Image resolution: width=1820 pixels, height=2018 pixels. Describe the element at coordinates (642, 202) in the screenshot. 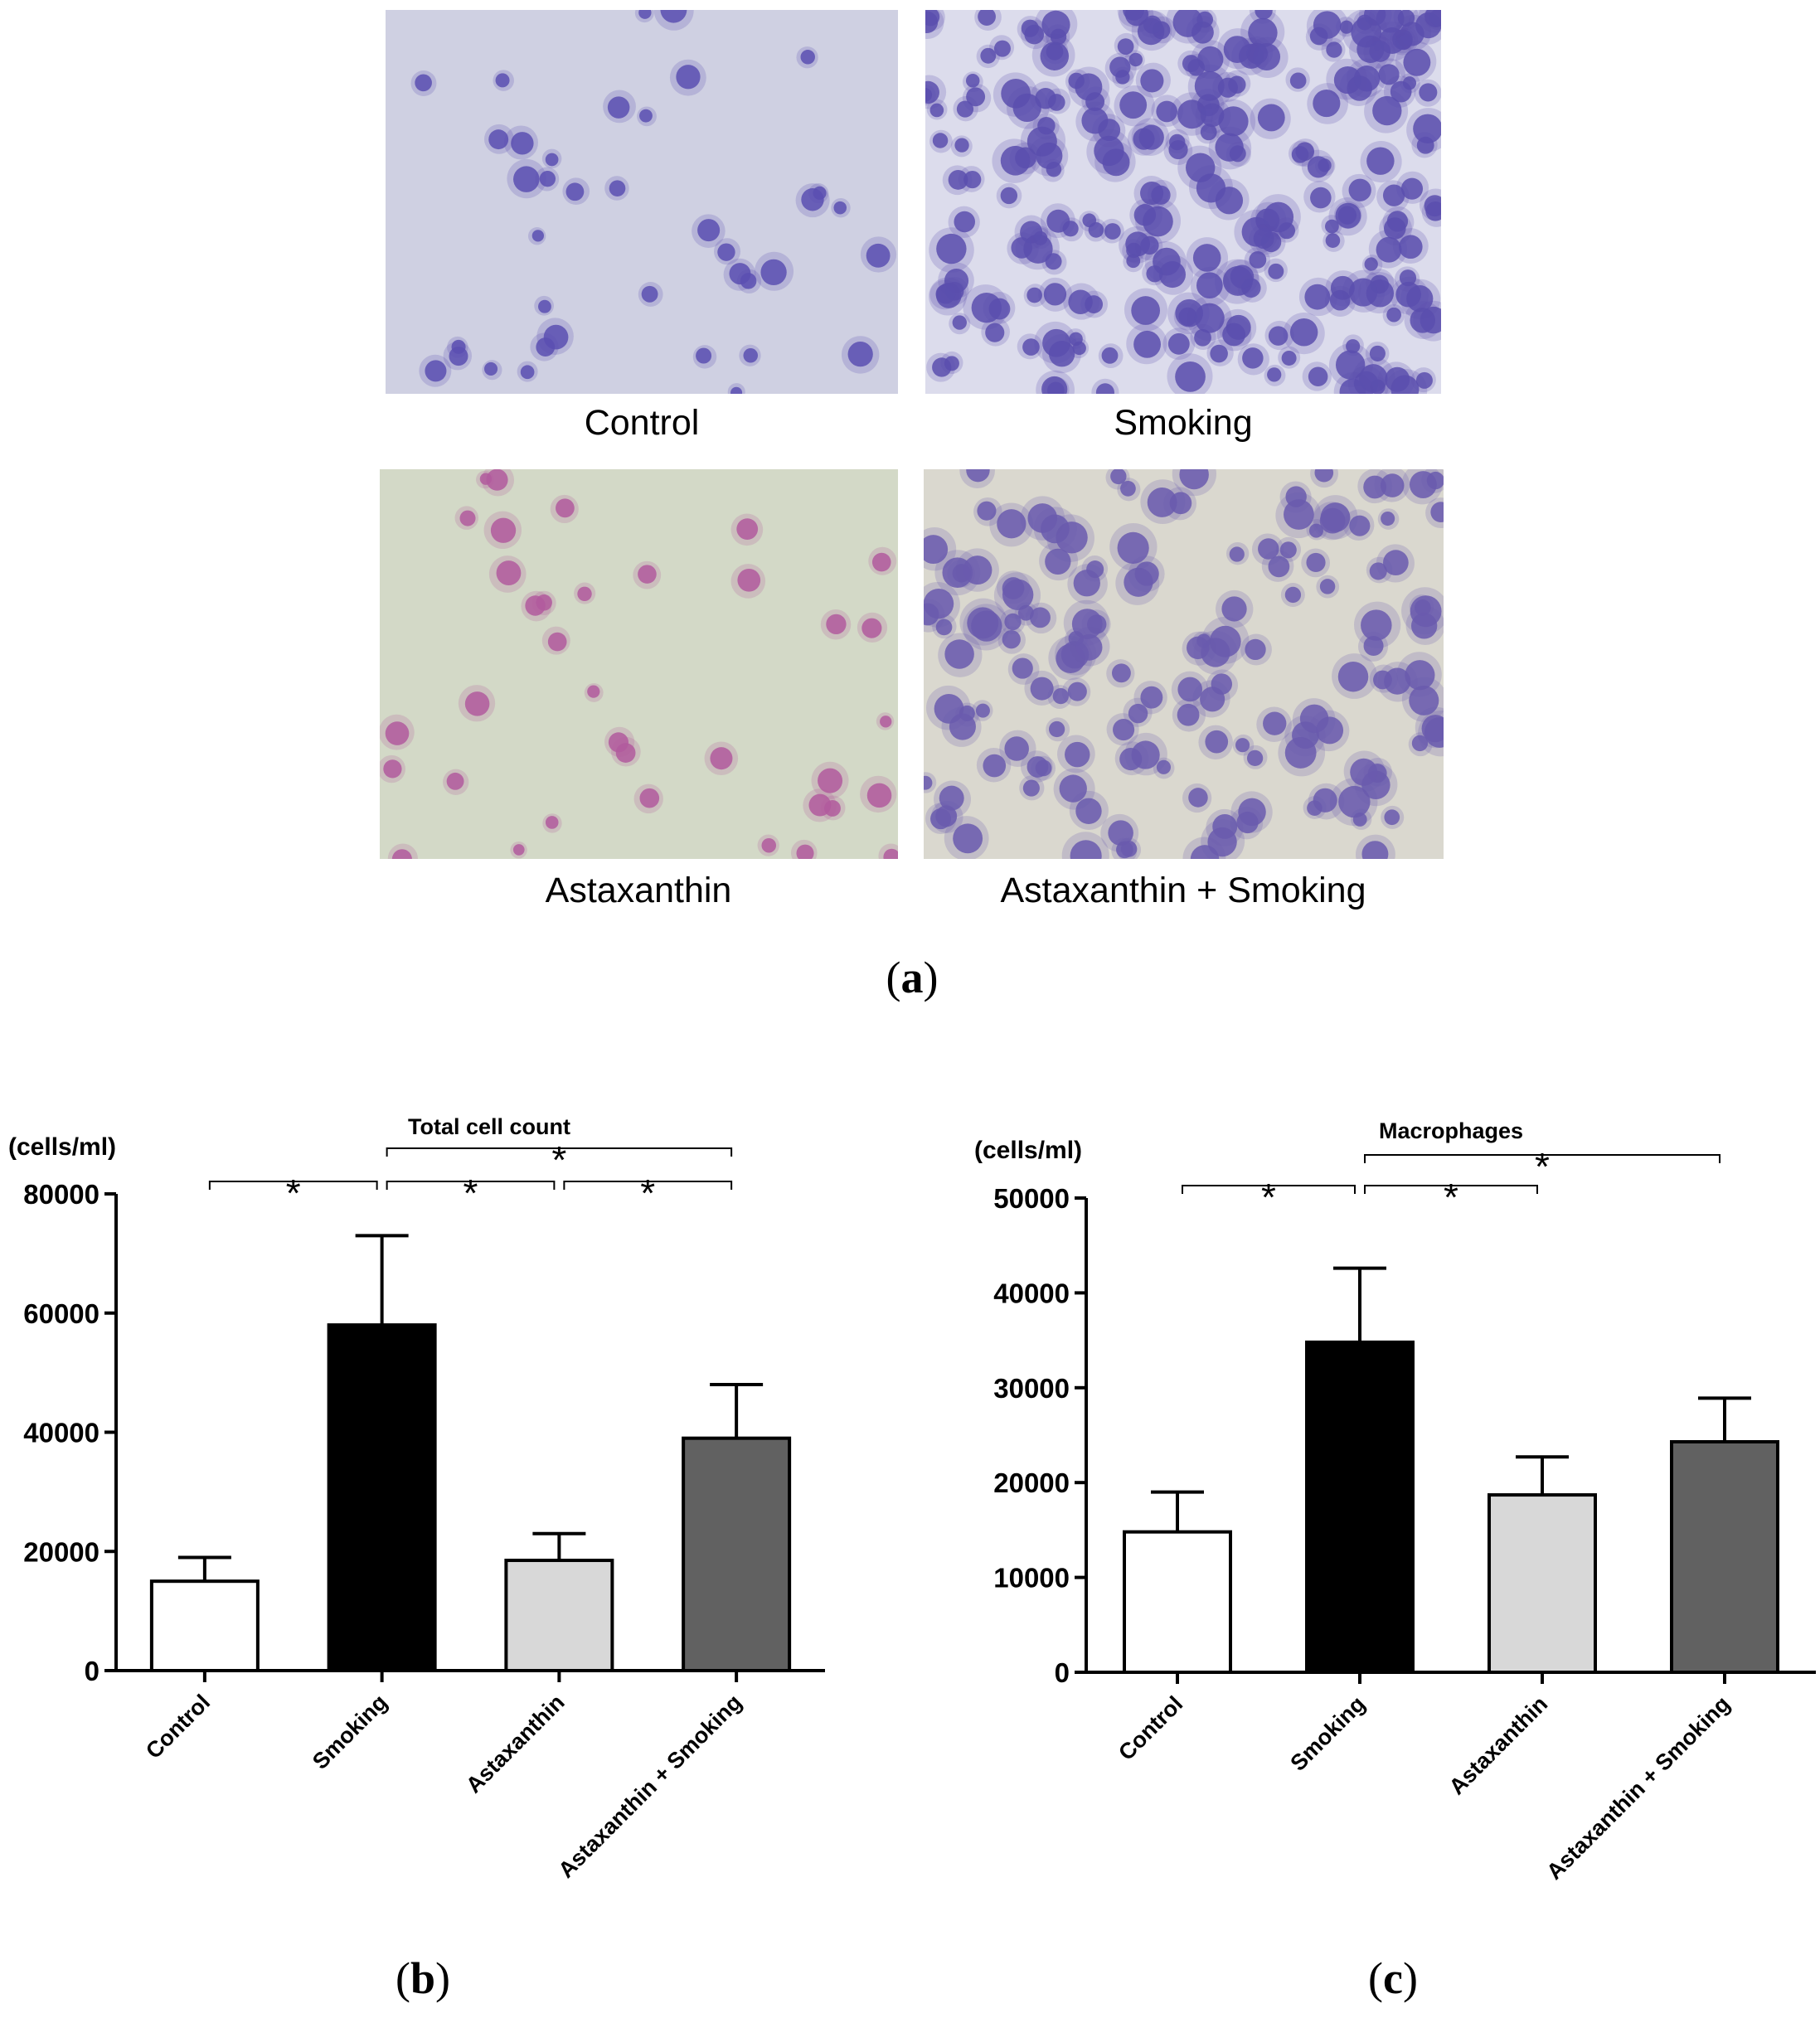

I see `micrograph-control` at that location.